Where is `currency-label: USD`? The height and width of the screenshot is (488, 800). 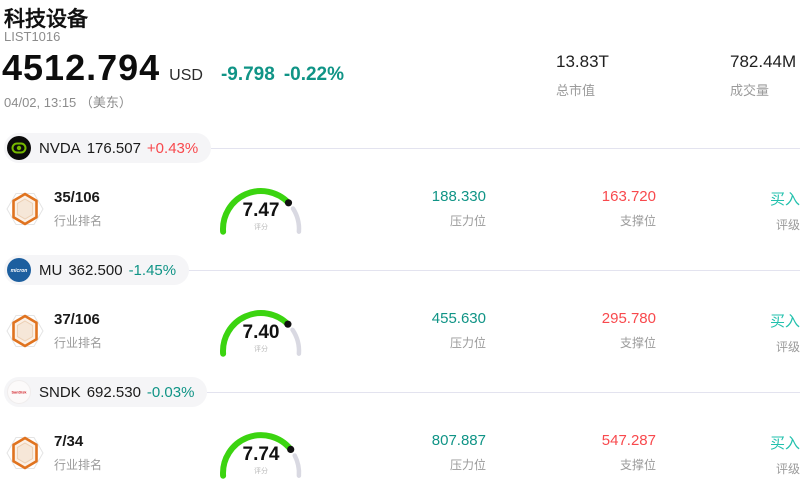 currency-label: USD is located at coordinates (186, 75).